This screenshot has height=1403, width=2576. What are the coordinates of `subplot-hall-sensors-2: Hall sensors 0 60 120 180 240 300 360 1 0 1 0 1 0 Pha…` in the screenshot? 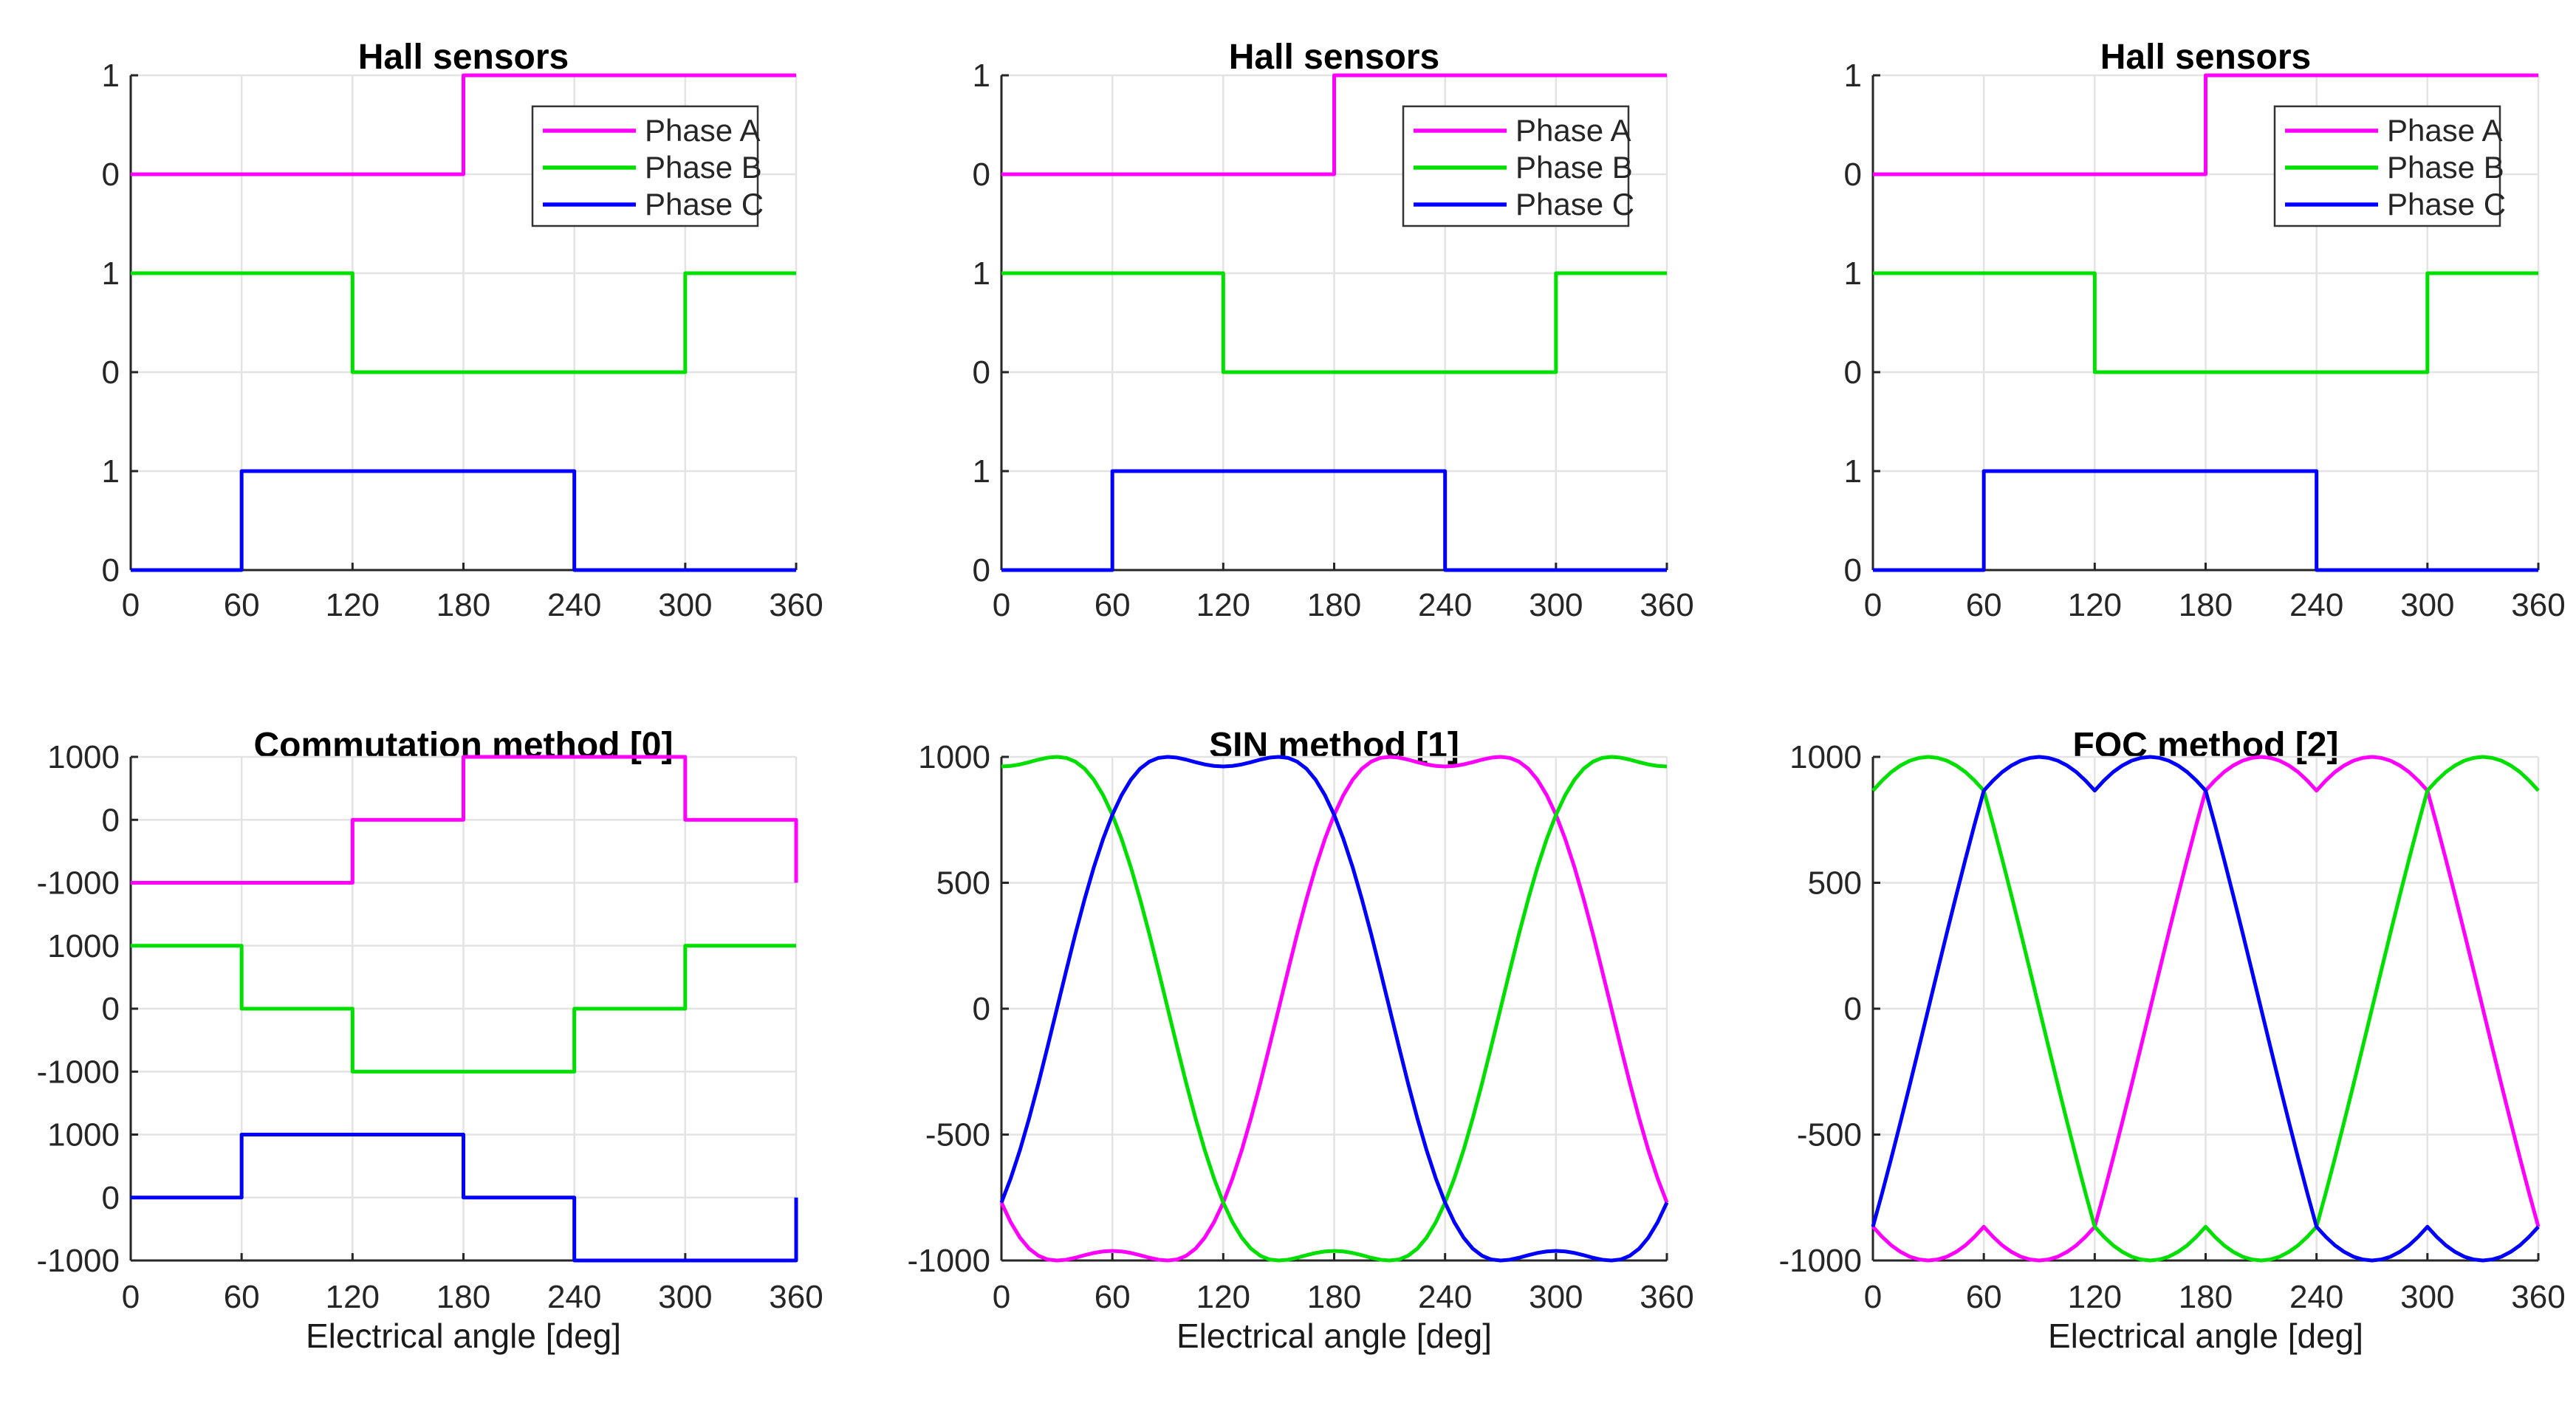 It's located at (1288, 333).